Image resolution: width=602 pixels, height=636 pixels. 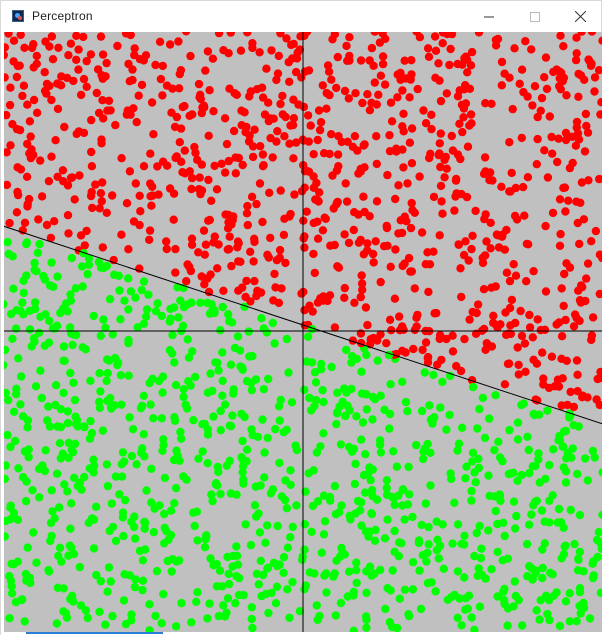 I want to click on title-bar: Perceptron, so click(x=301, y=16).